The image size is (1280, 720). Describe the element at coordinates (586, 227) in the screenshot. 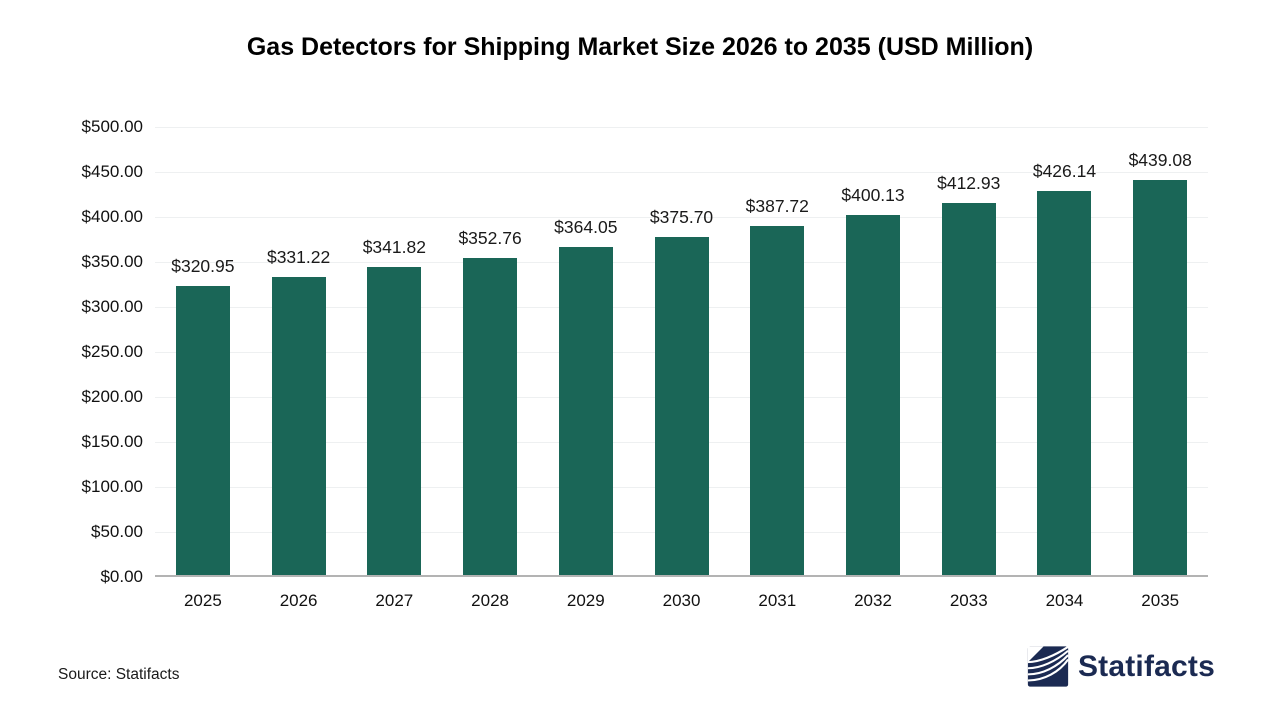

I see `bar-value-label: $364.05` at that location.